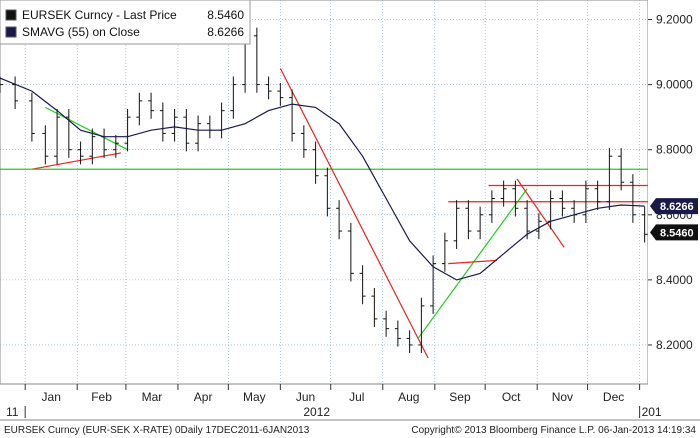 This screenshot has height=438, width=700. I want to click on footer-bar, so click(350, 429).